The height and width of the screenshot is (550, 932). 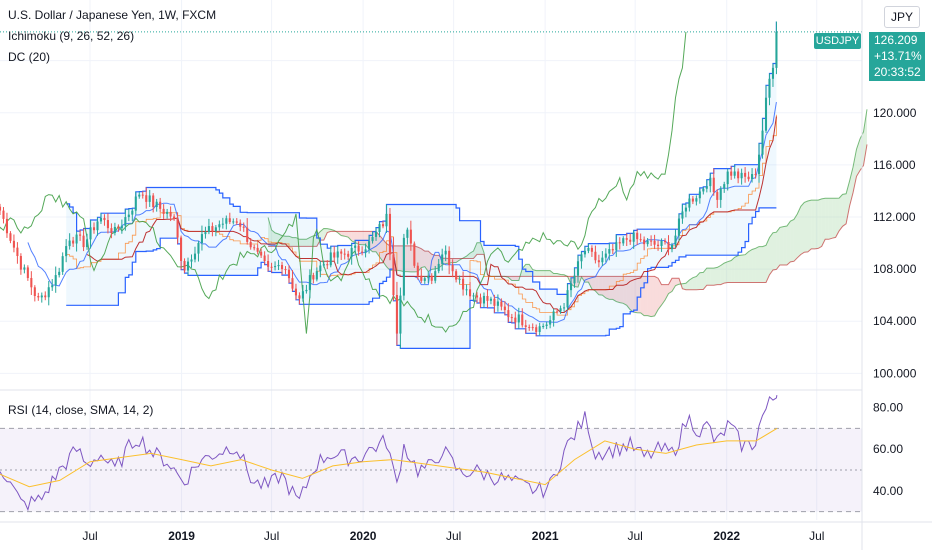 What do you see at coordinates (71, 36) in the screenshot?
I see `ichimoku-legend: Ichimoku (9, 26, 52, 26)` at bounding box center [71, 36].